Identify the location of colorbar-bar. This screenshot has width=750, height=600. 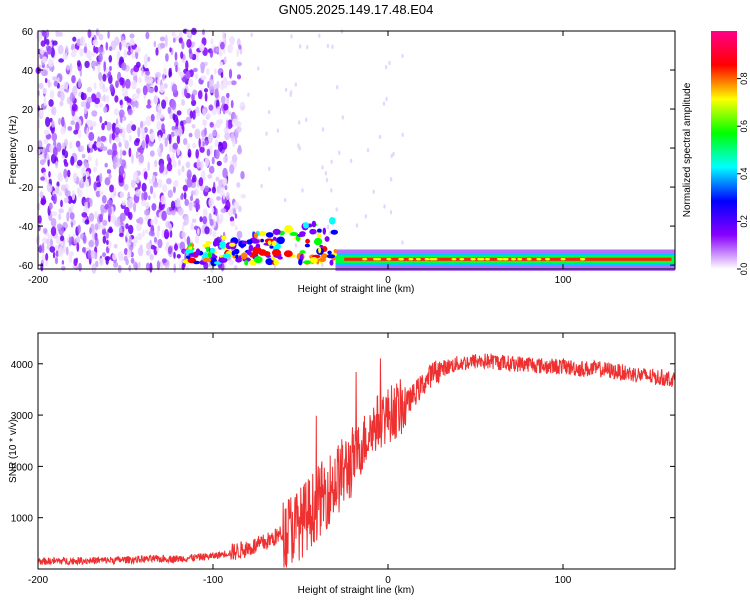
(724, 150).